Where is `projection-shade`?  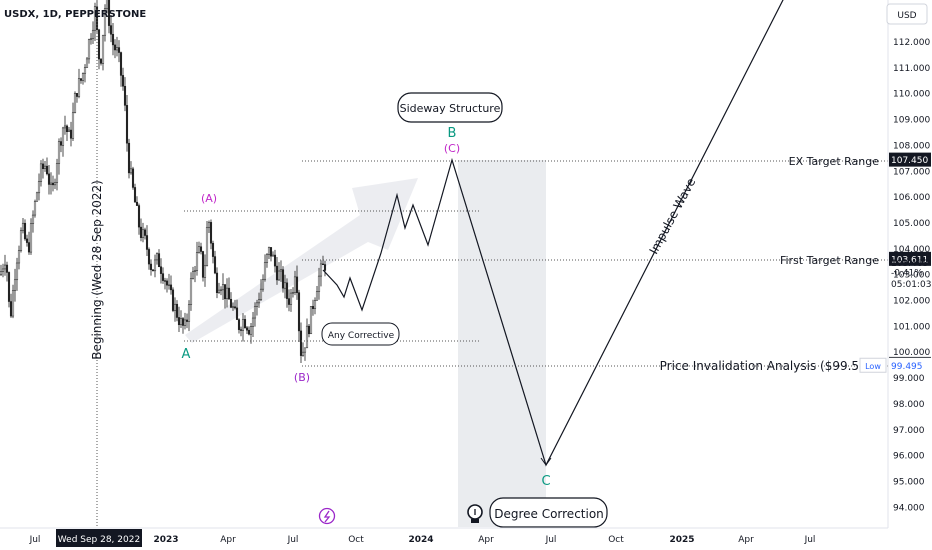
projection-shade is located at coordinates (502, 343).